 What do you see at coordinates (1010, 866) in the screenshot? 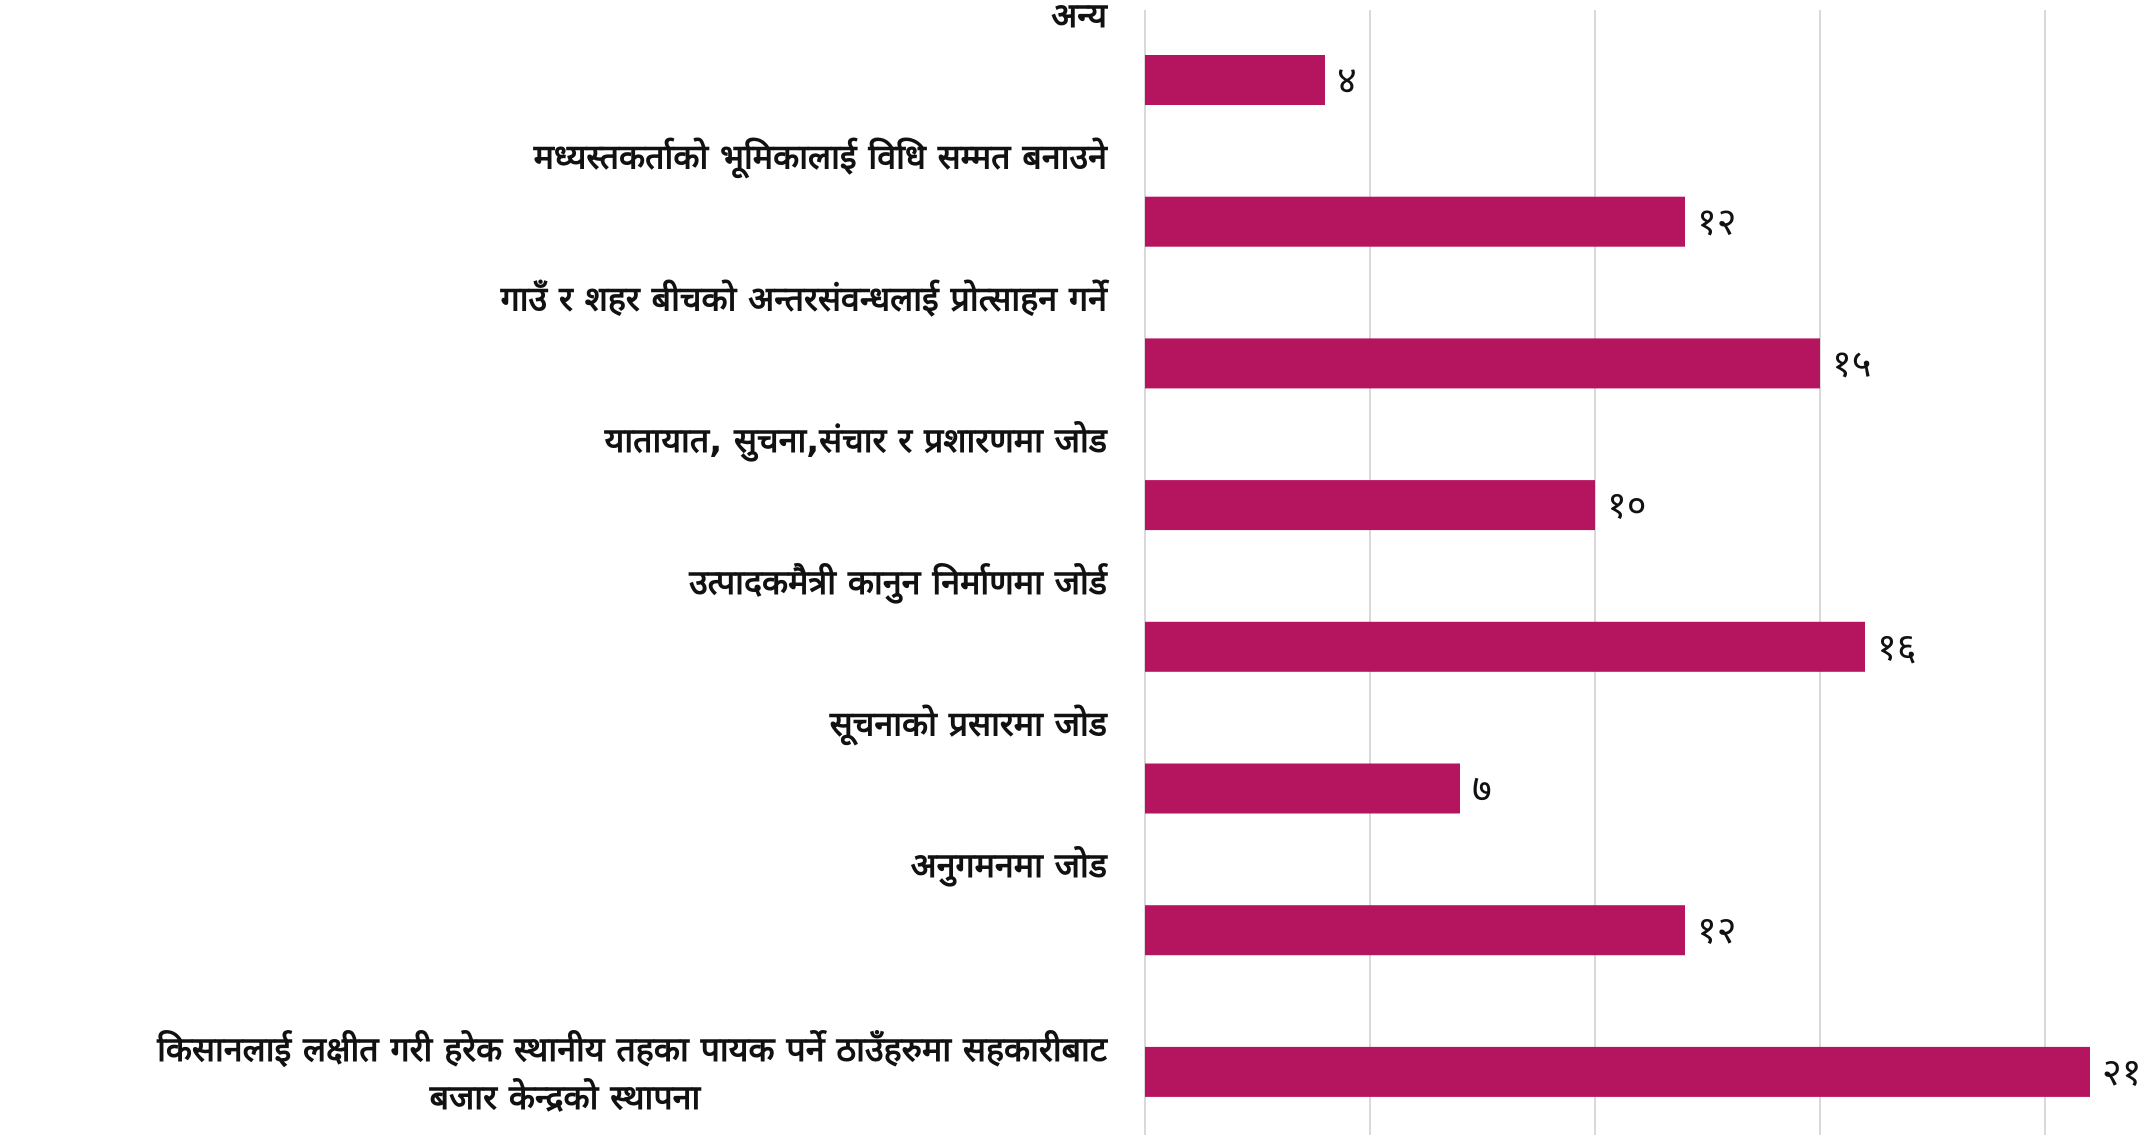
I see `category-label: अनुगमनमा जोड` at bounding box center [1010, 866].